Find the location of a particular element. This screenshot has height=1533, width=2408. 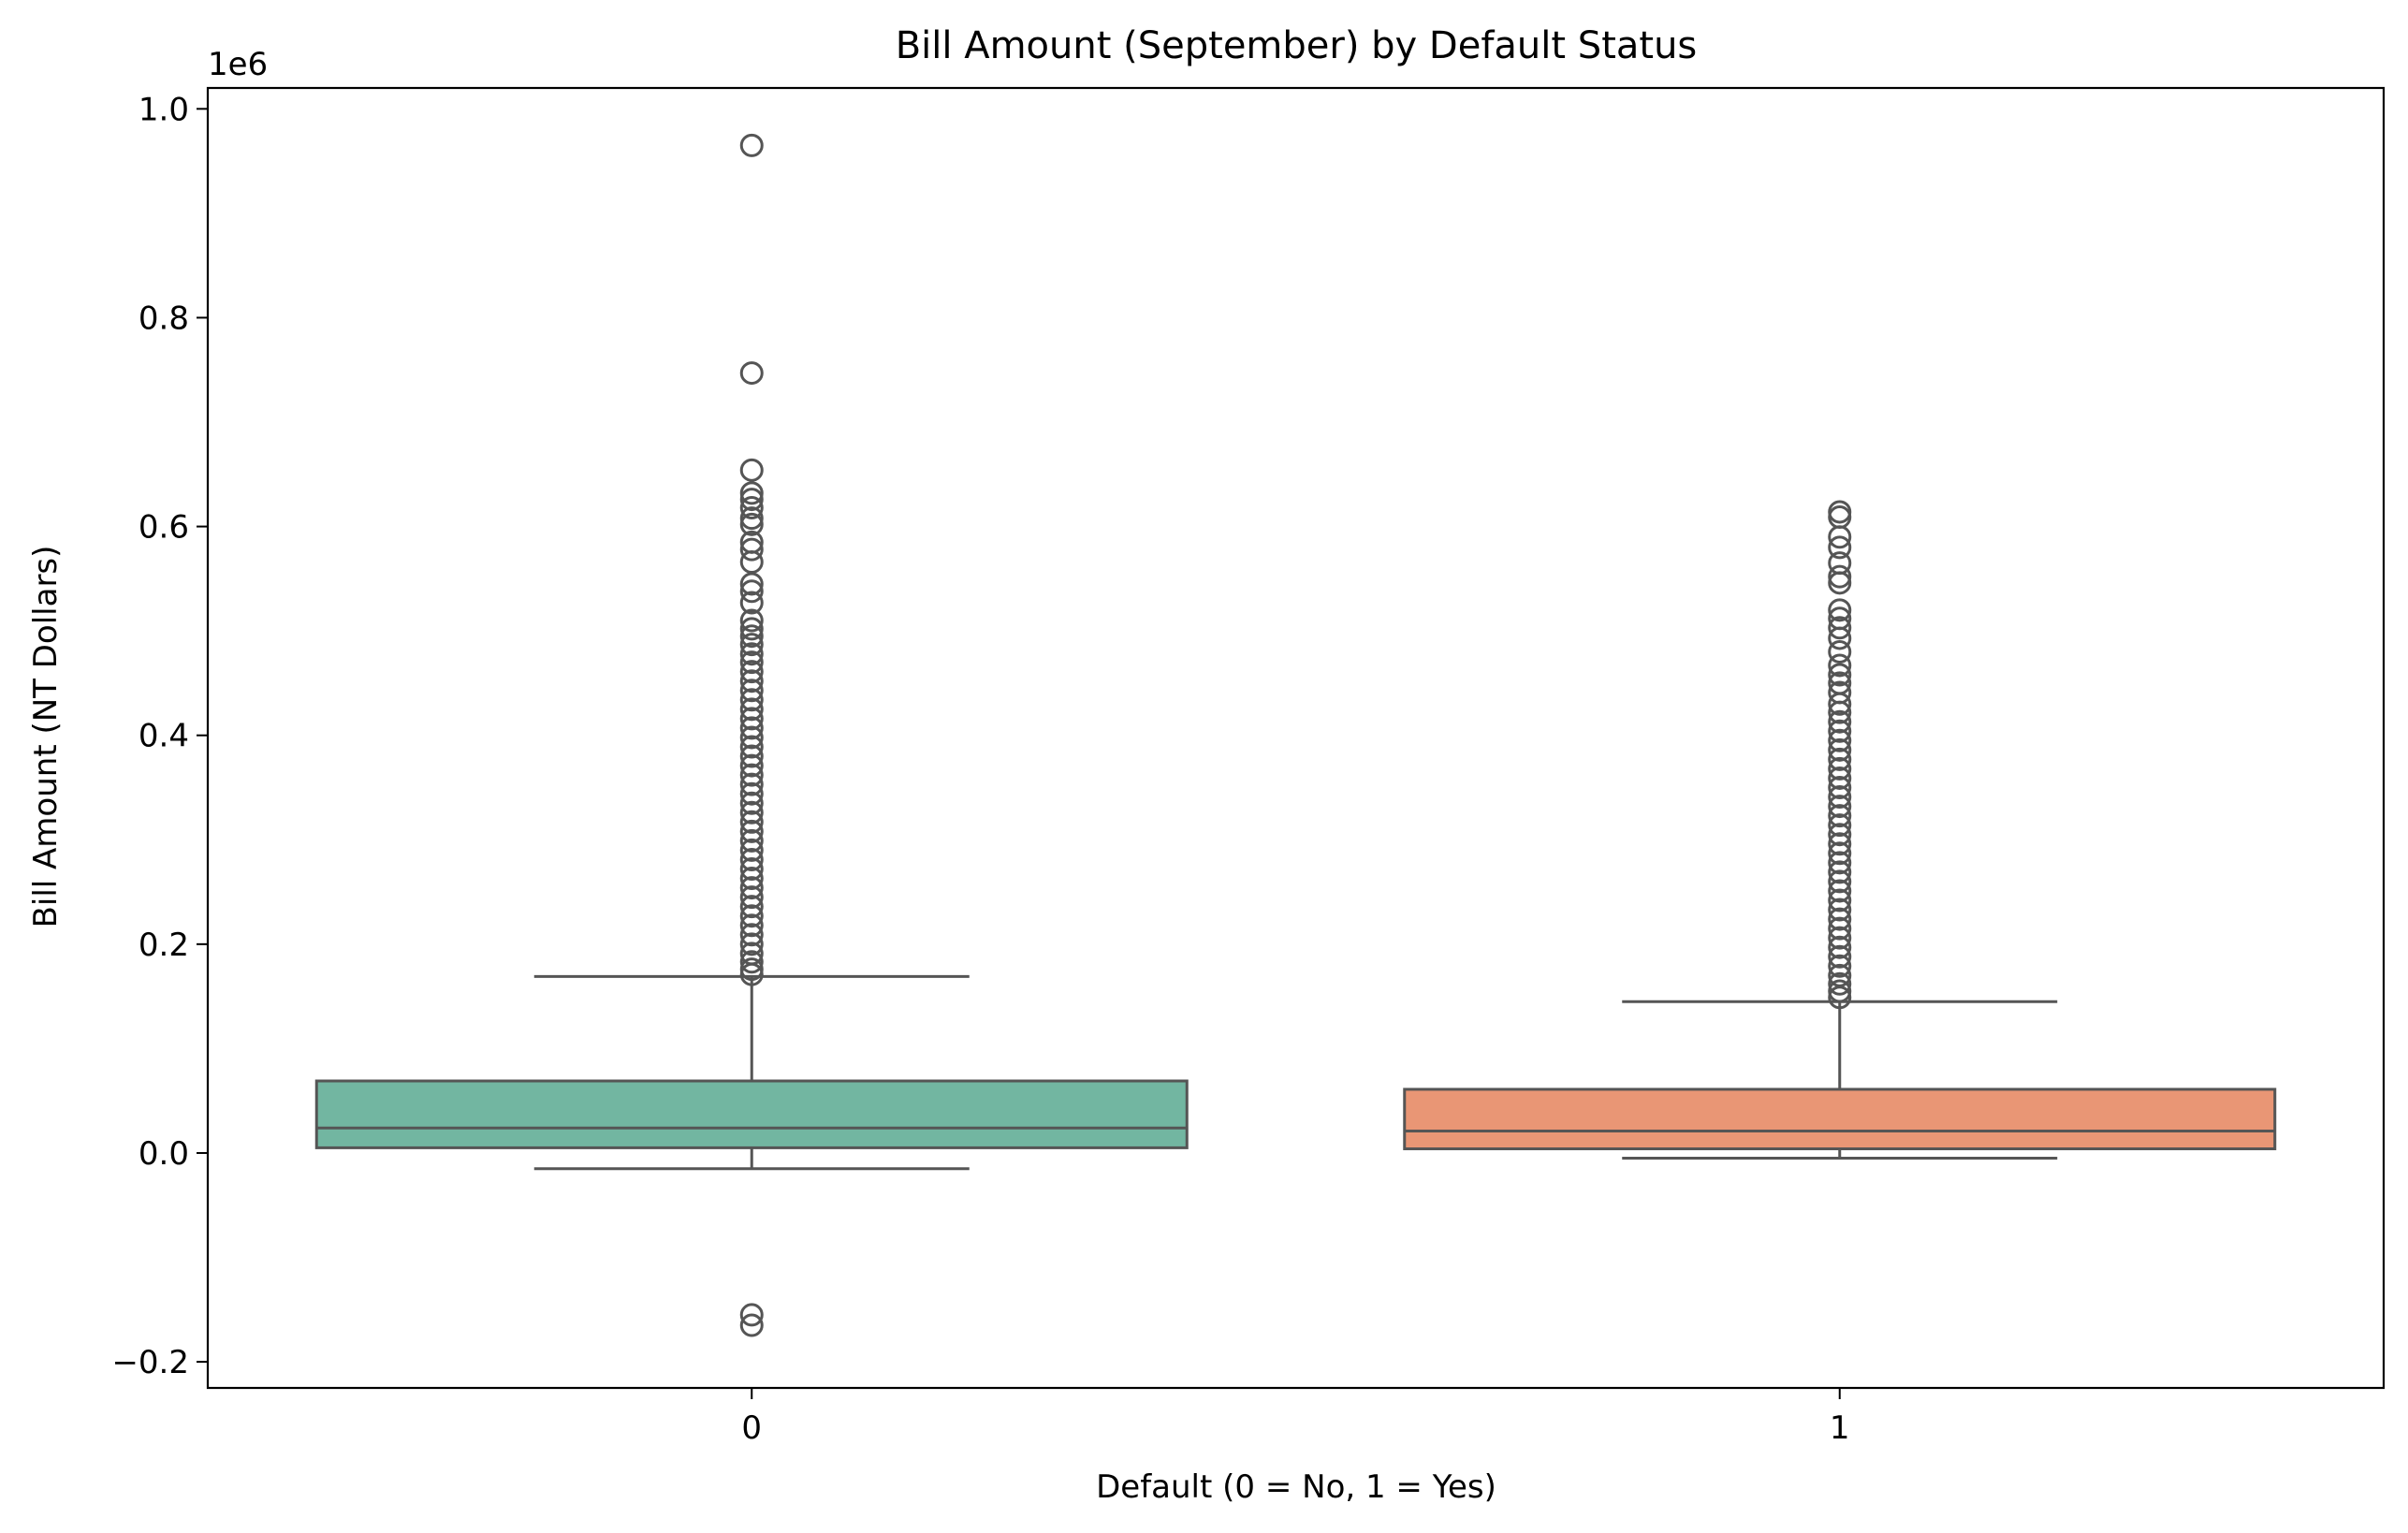

x-axis-label: Default (0 = No, 1 = Yes) is located at coordinates (1296, 1487).